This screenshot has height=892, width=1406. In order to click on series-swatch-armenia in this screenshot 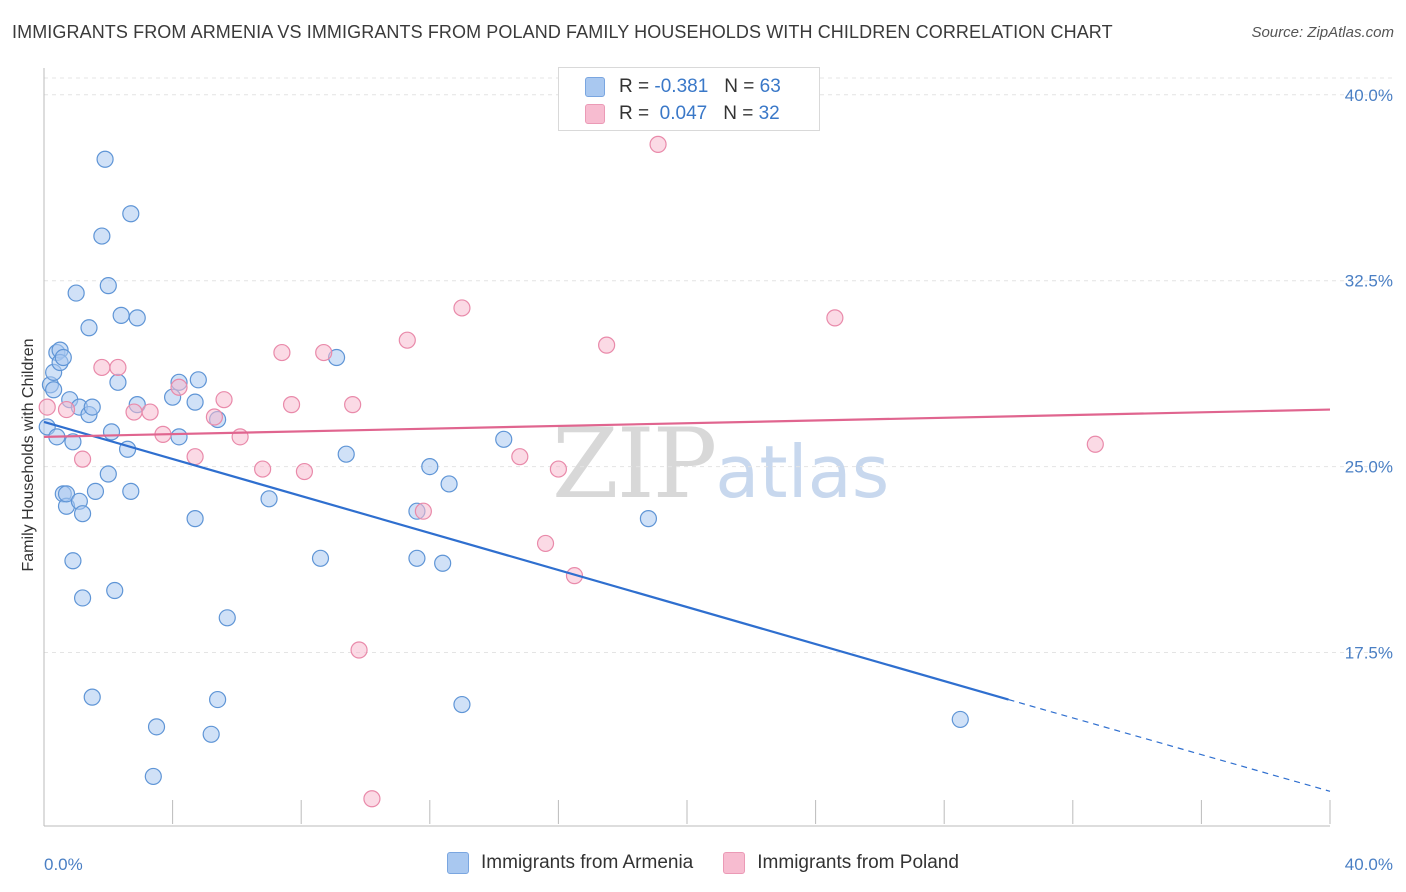, I will do `click(458, 863)`.